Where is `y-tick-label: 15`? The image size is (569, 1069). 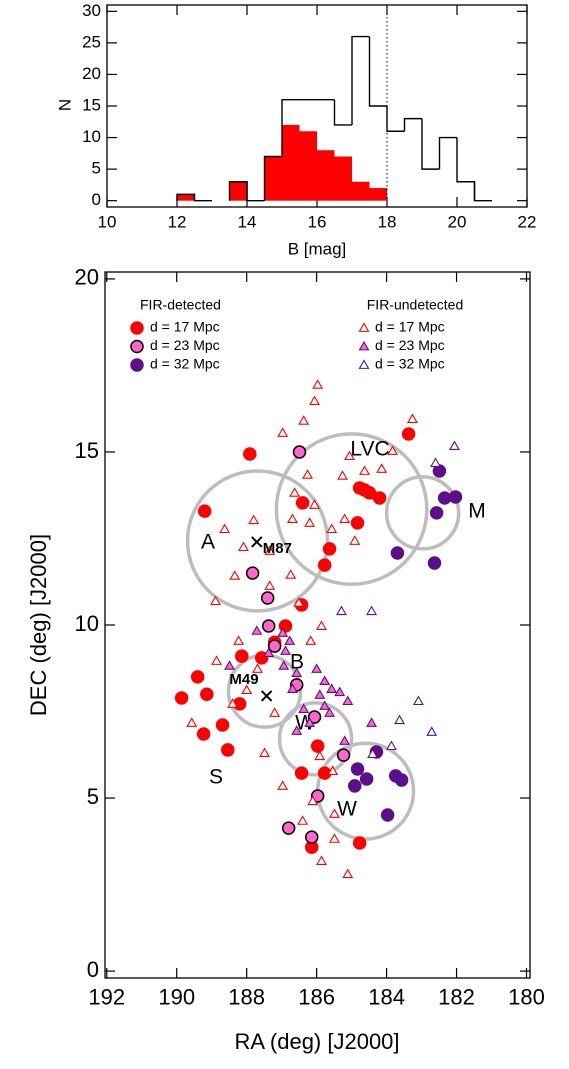
y-tick-label: 15 is located at coordinates (91, 104).